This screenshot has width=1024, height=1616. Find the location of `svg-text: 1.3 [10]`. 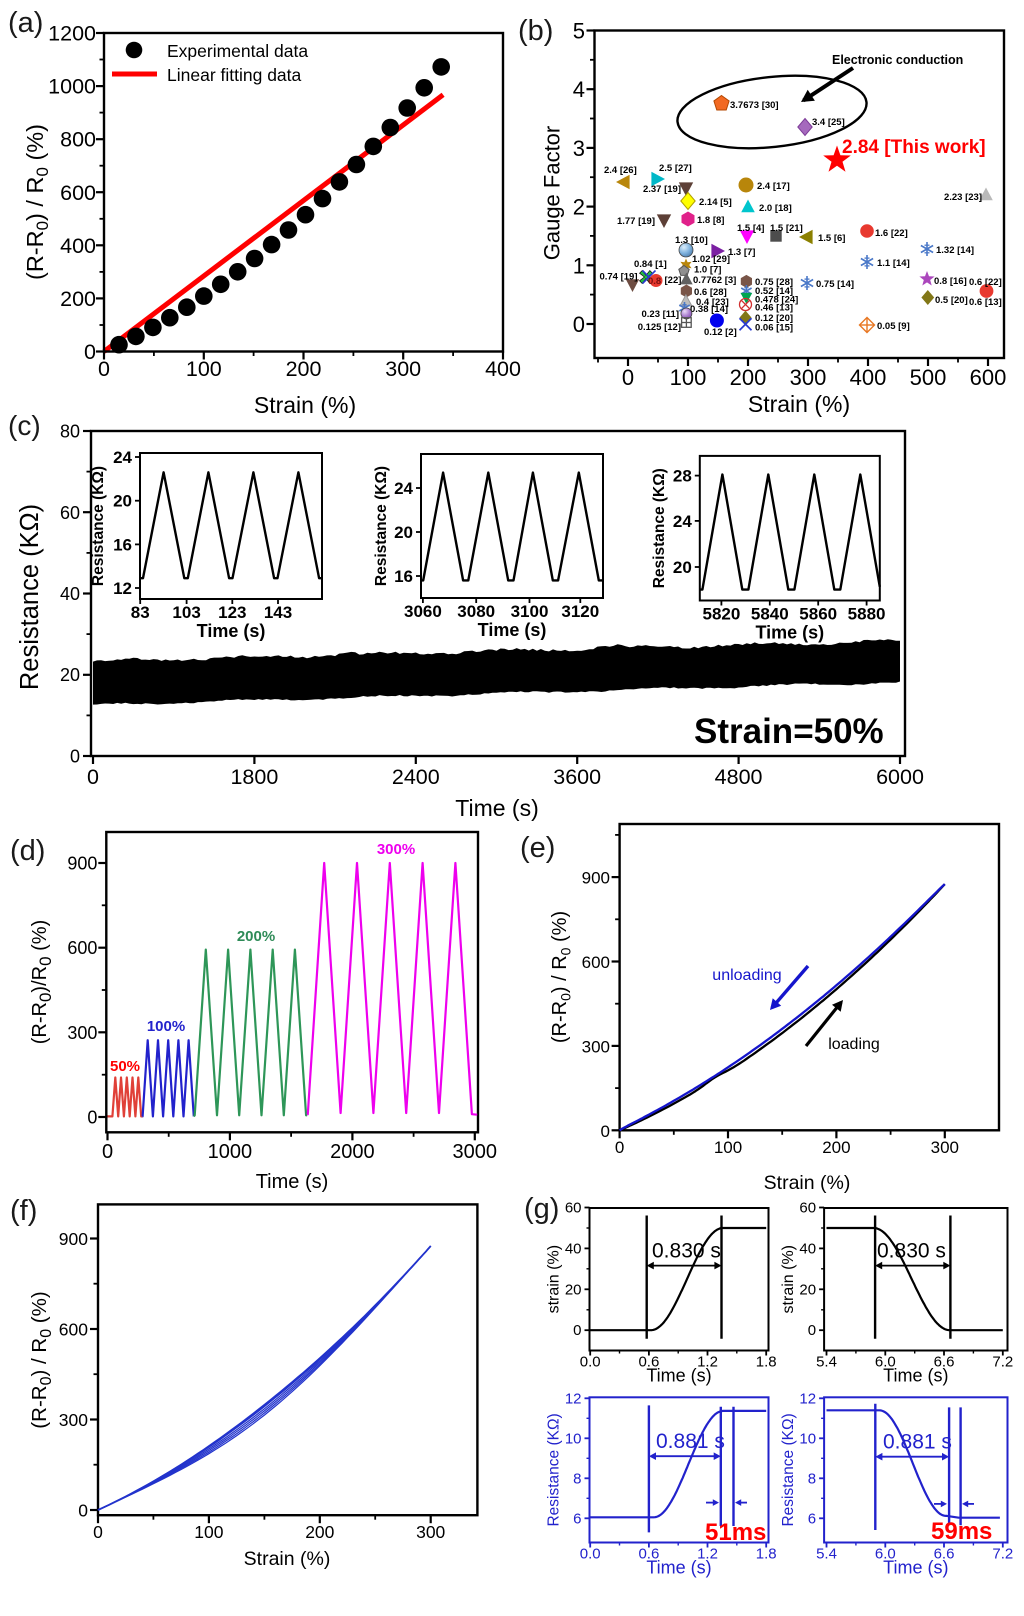

svg-text: 1.3 [10] is located at coordinates (691, 240).